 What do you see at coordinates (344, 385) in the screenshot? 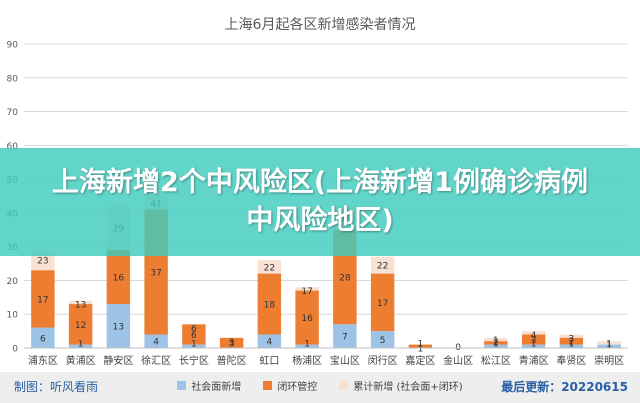
I see `legend-swatch-total` at bounding box center [344, 385].